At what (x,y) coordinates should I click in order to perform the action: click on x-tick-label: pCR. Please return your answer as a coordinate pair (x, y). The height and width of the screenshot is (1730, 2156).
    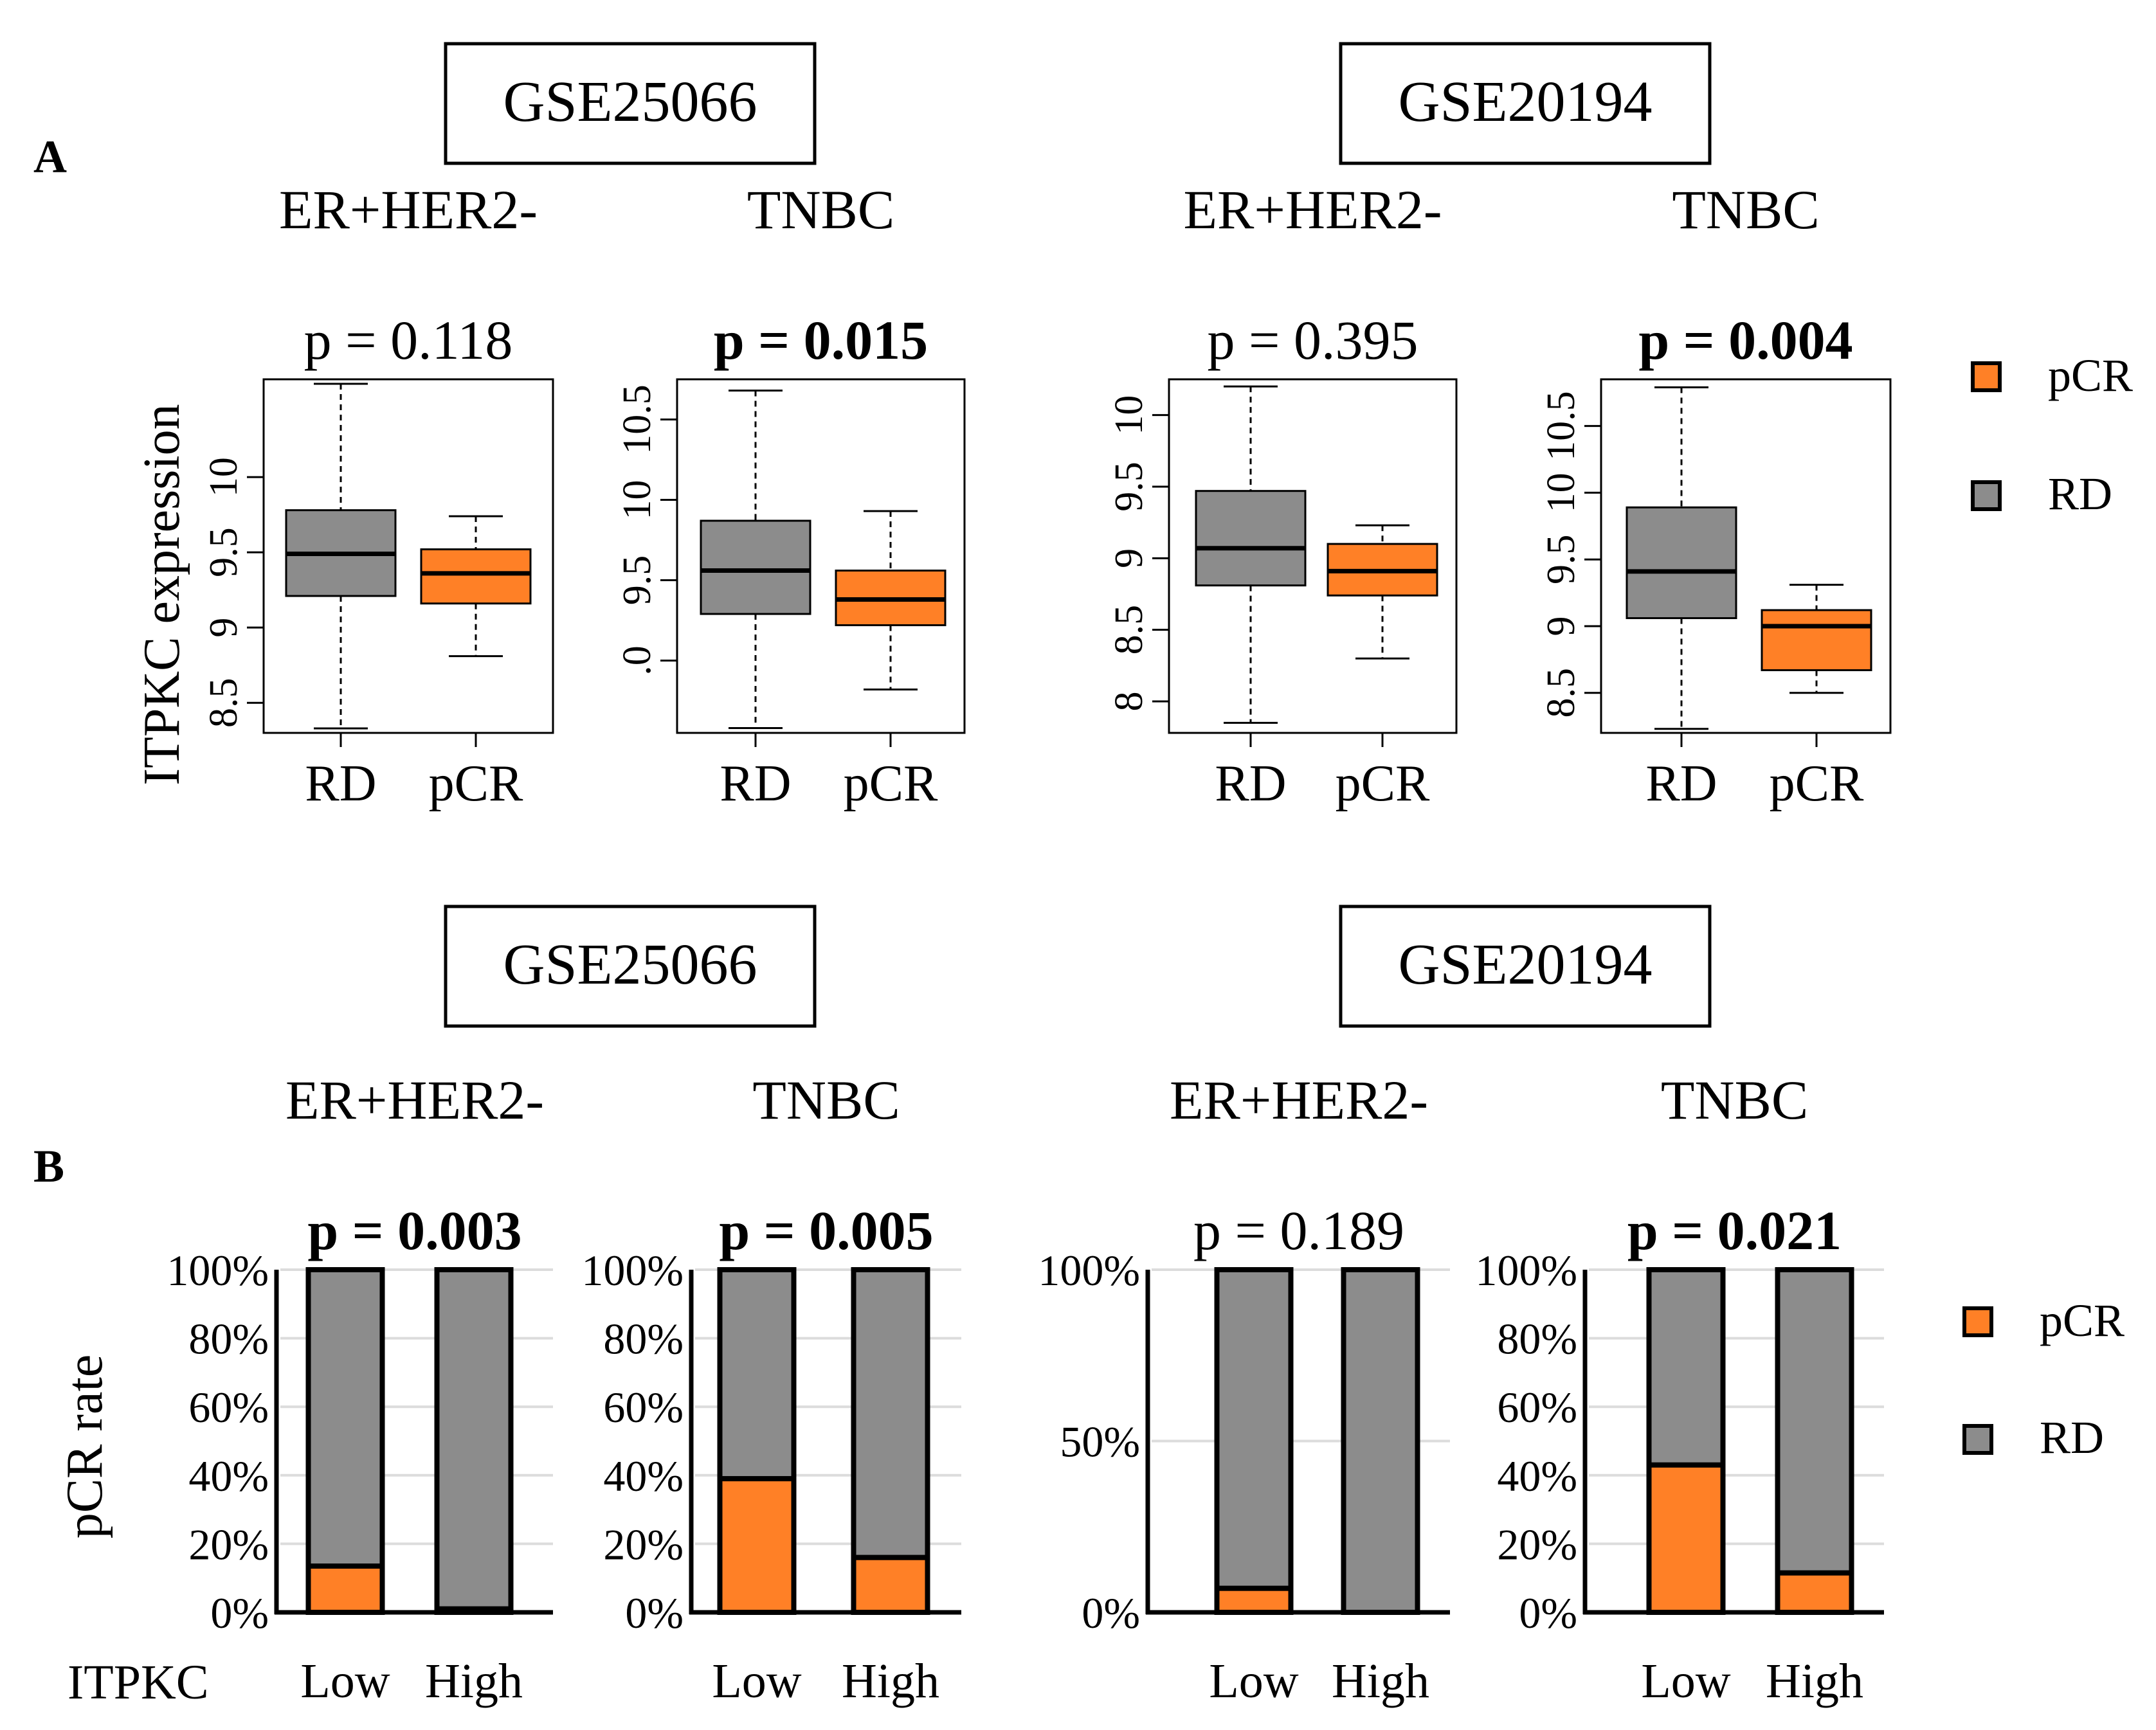
    Looking at the image, I should click on (1817, 783).